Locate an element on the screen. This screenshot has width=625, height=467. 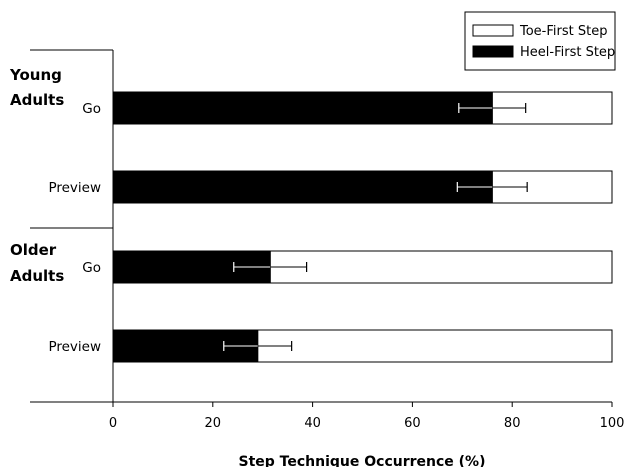
category-labels-layer: Go Preview Go Preview is located at coordinates (74, 228).